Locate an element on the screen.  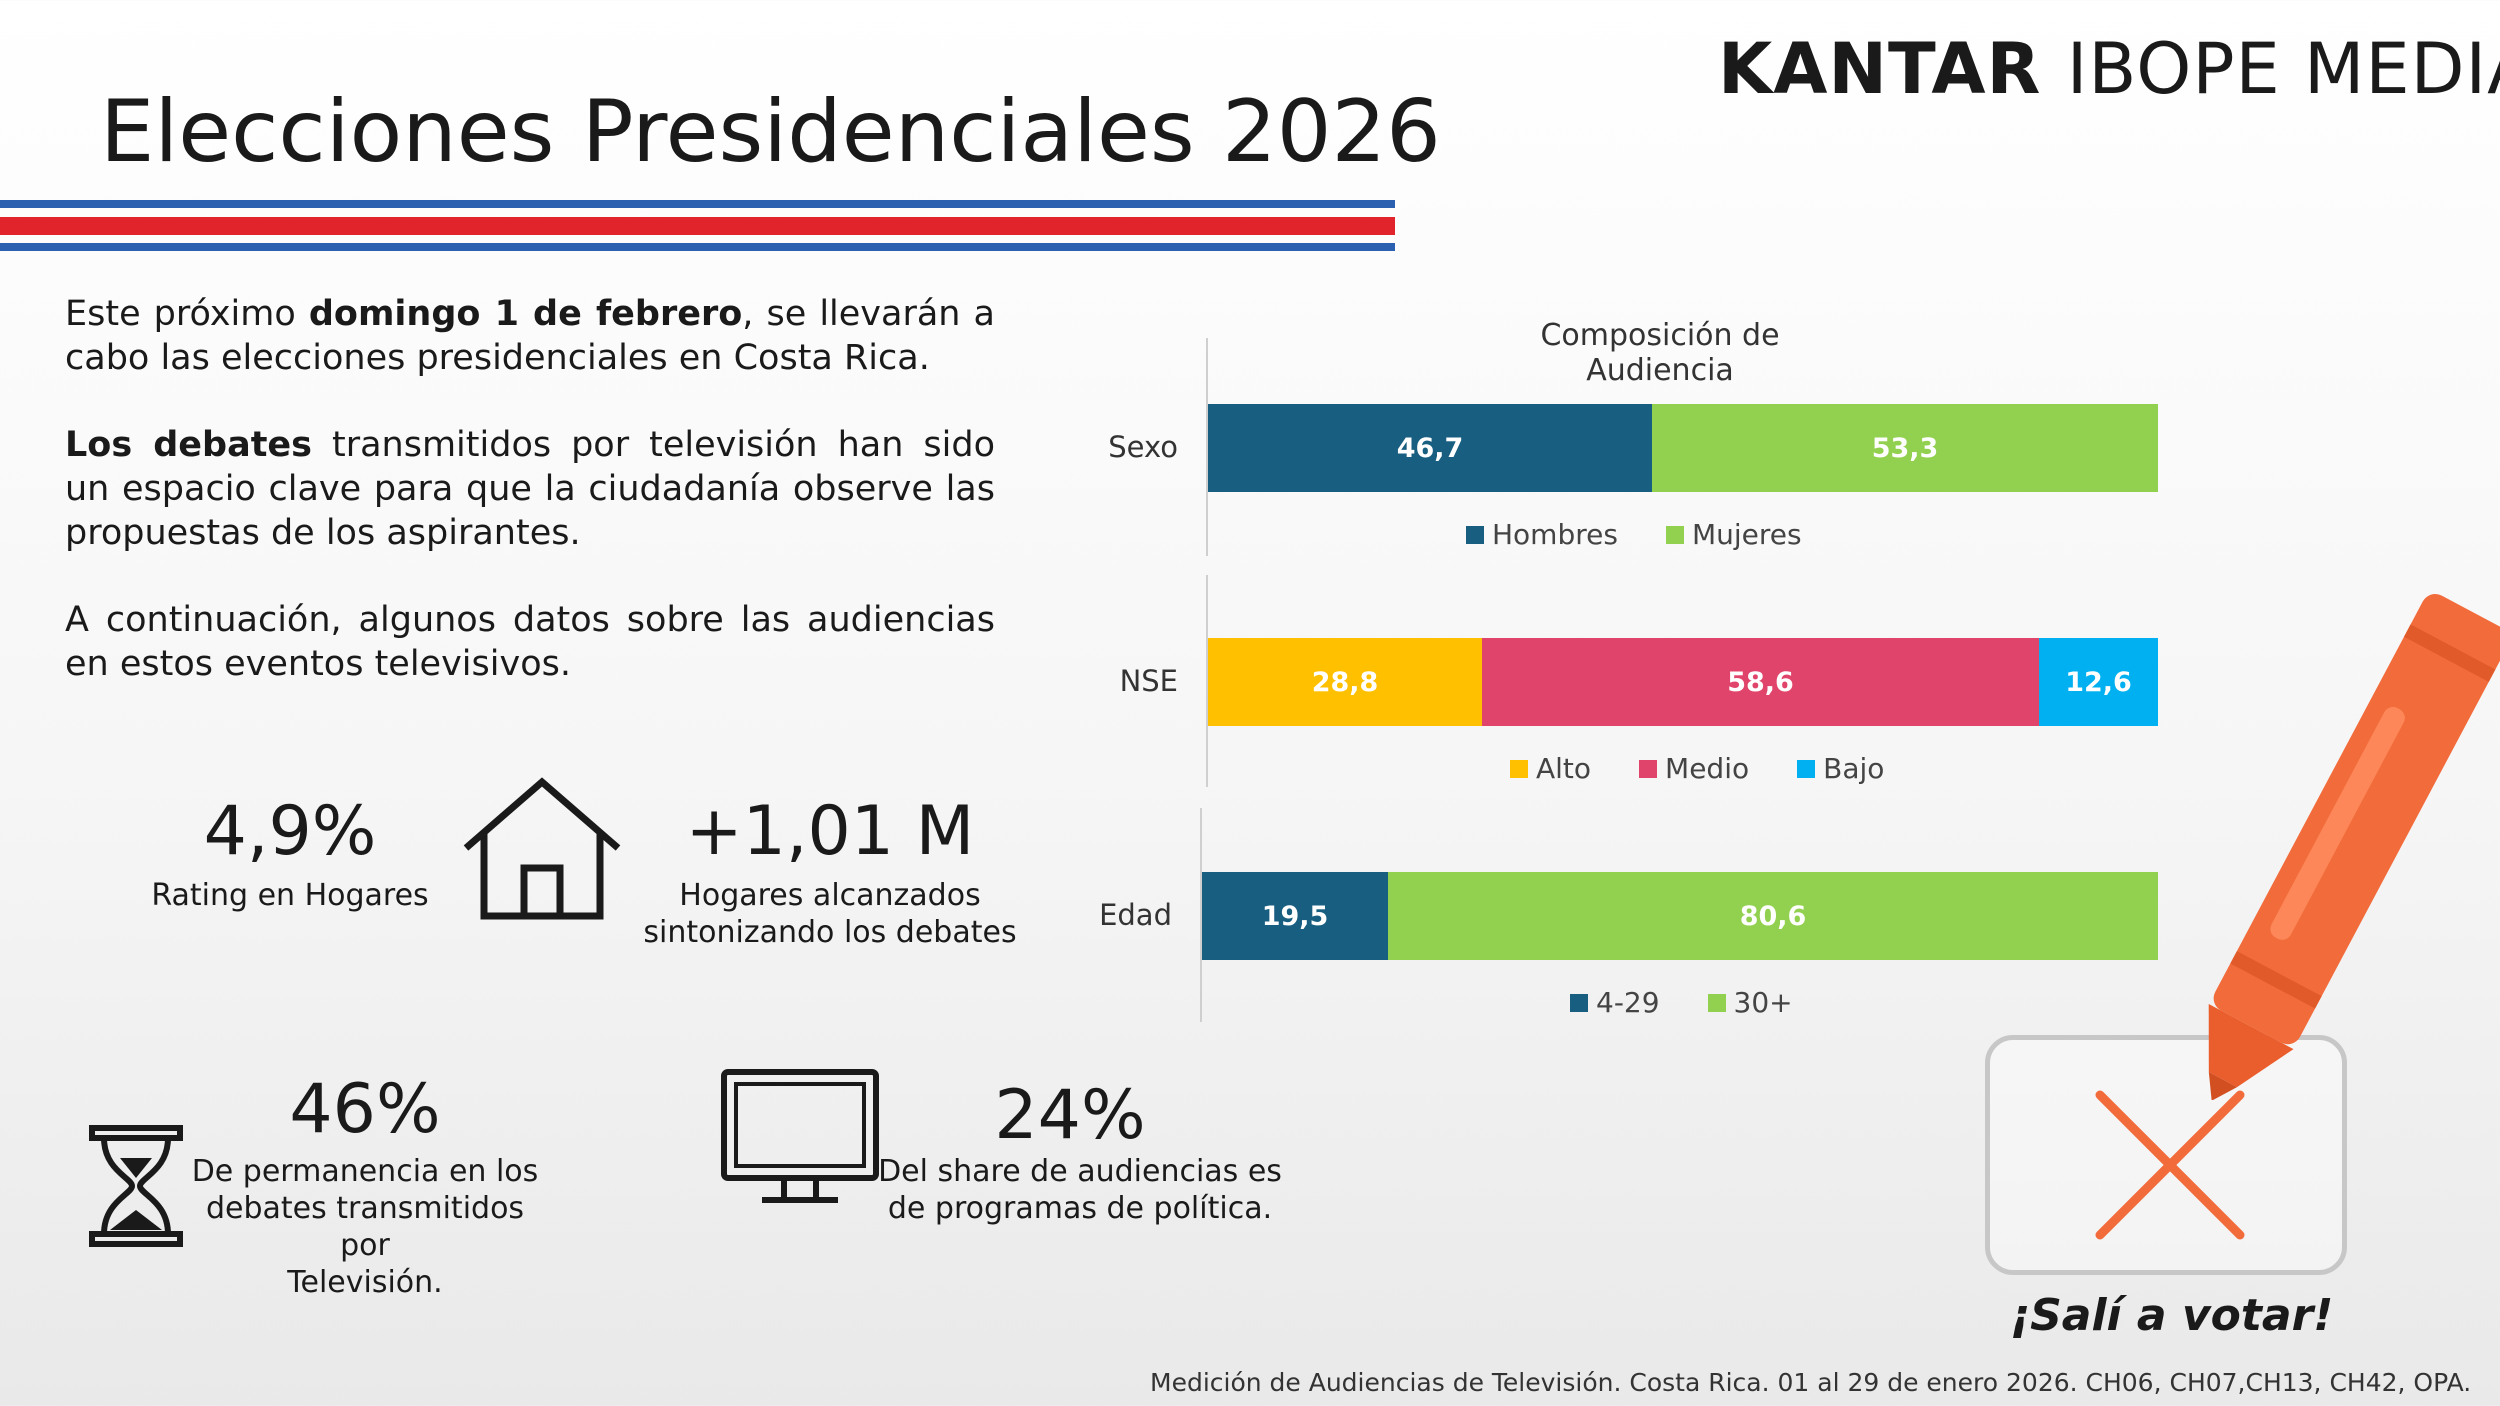
legend-label: Hombres is located at coordinates (1555, 534).